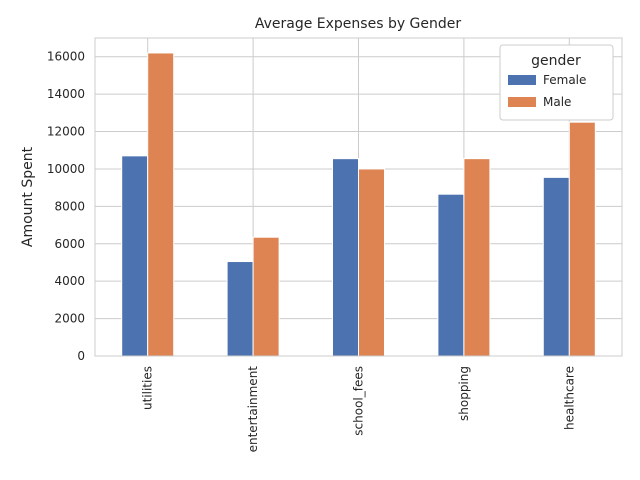  I want to click on x-tick-label: utilities, so click(148, 388).